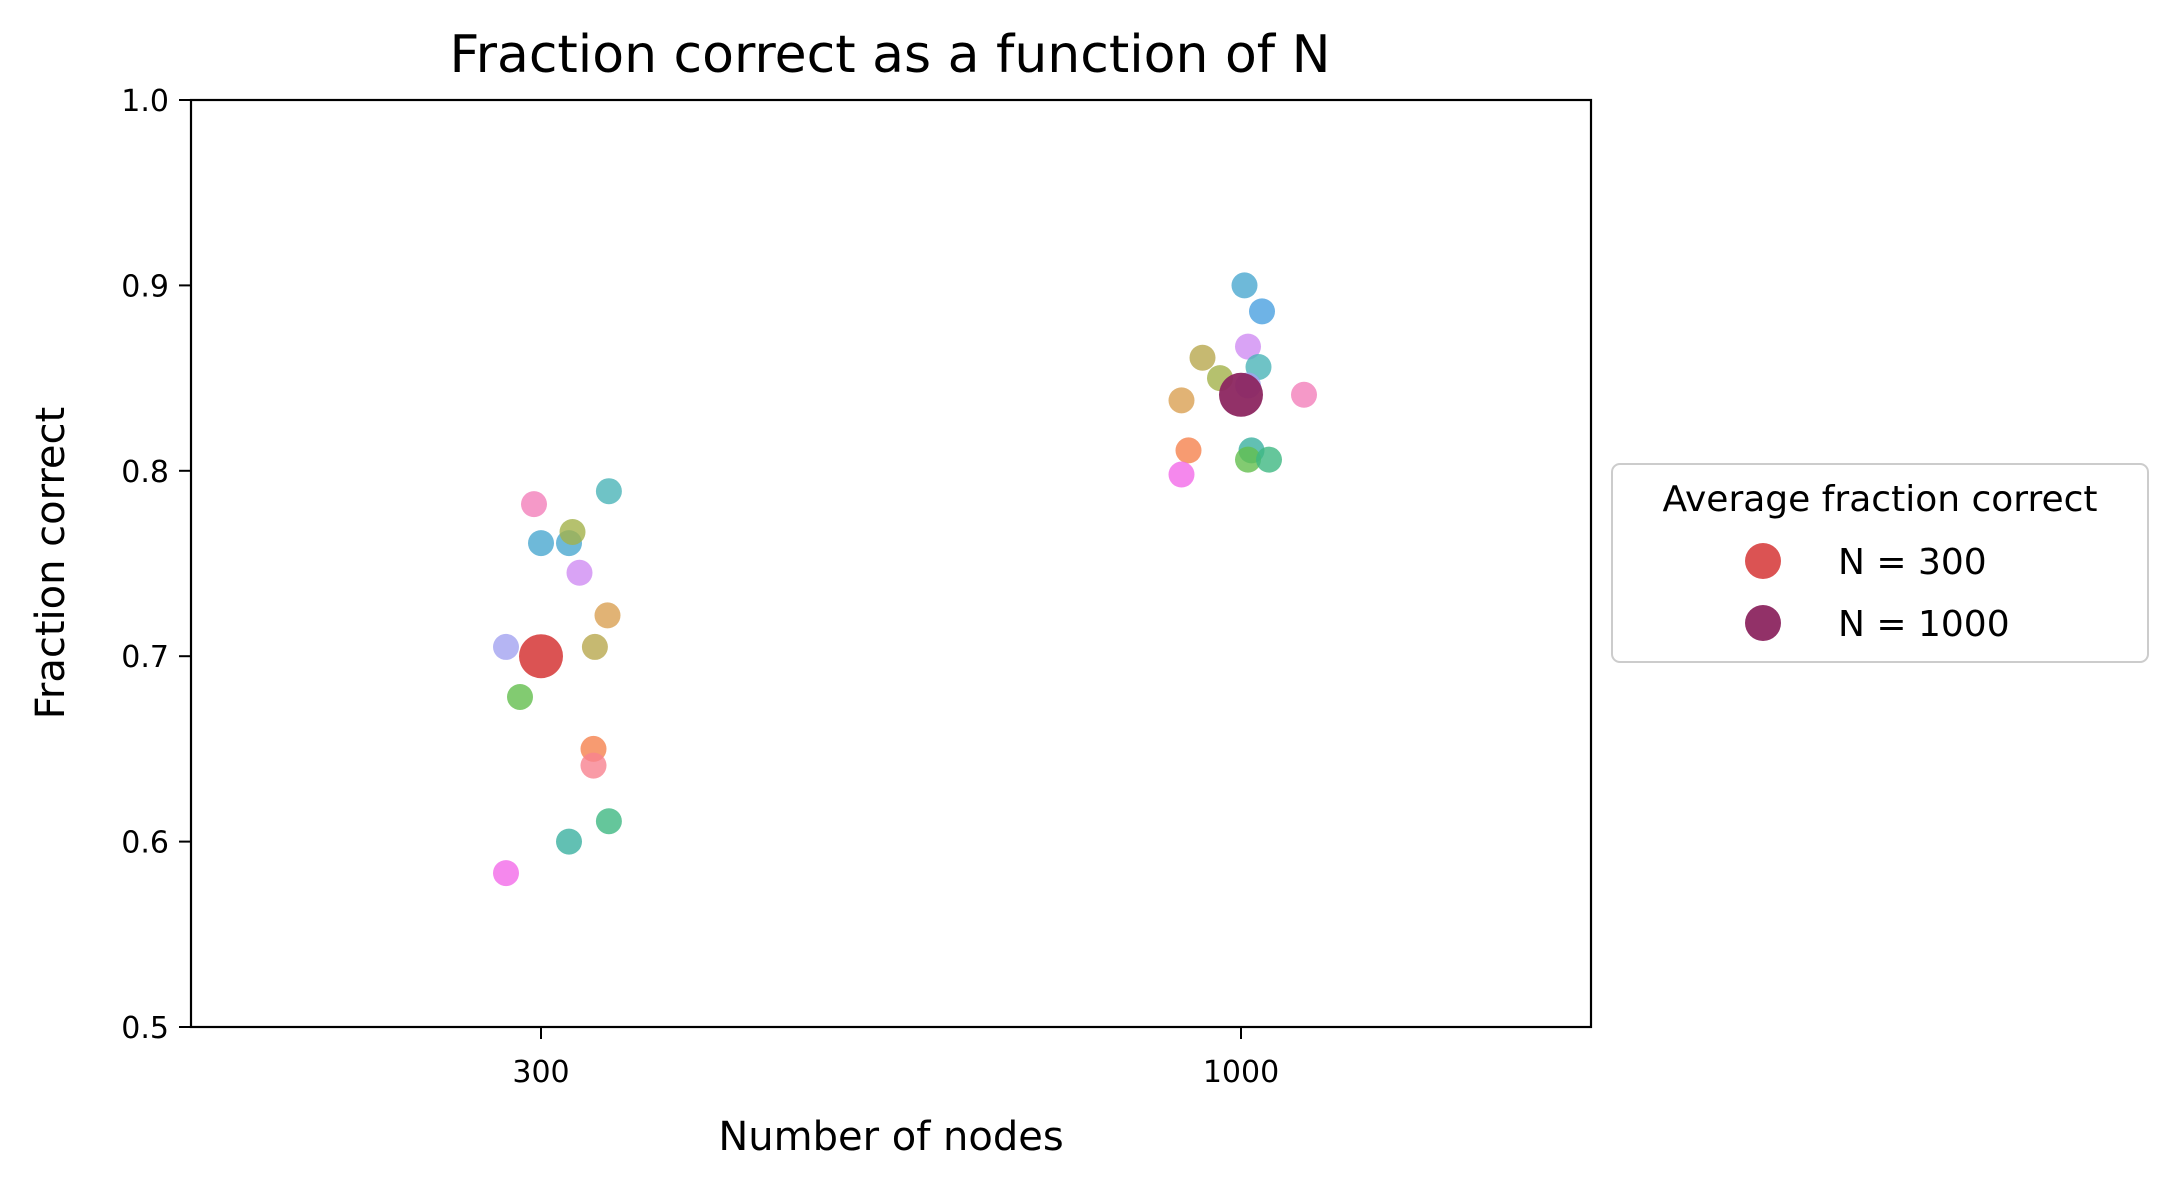  What do you see at coordinates (1241, 1072) in the screenshot?
I see `x-tick-label: 1000` at bounding box center [1241, 1072].